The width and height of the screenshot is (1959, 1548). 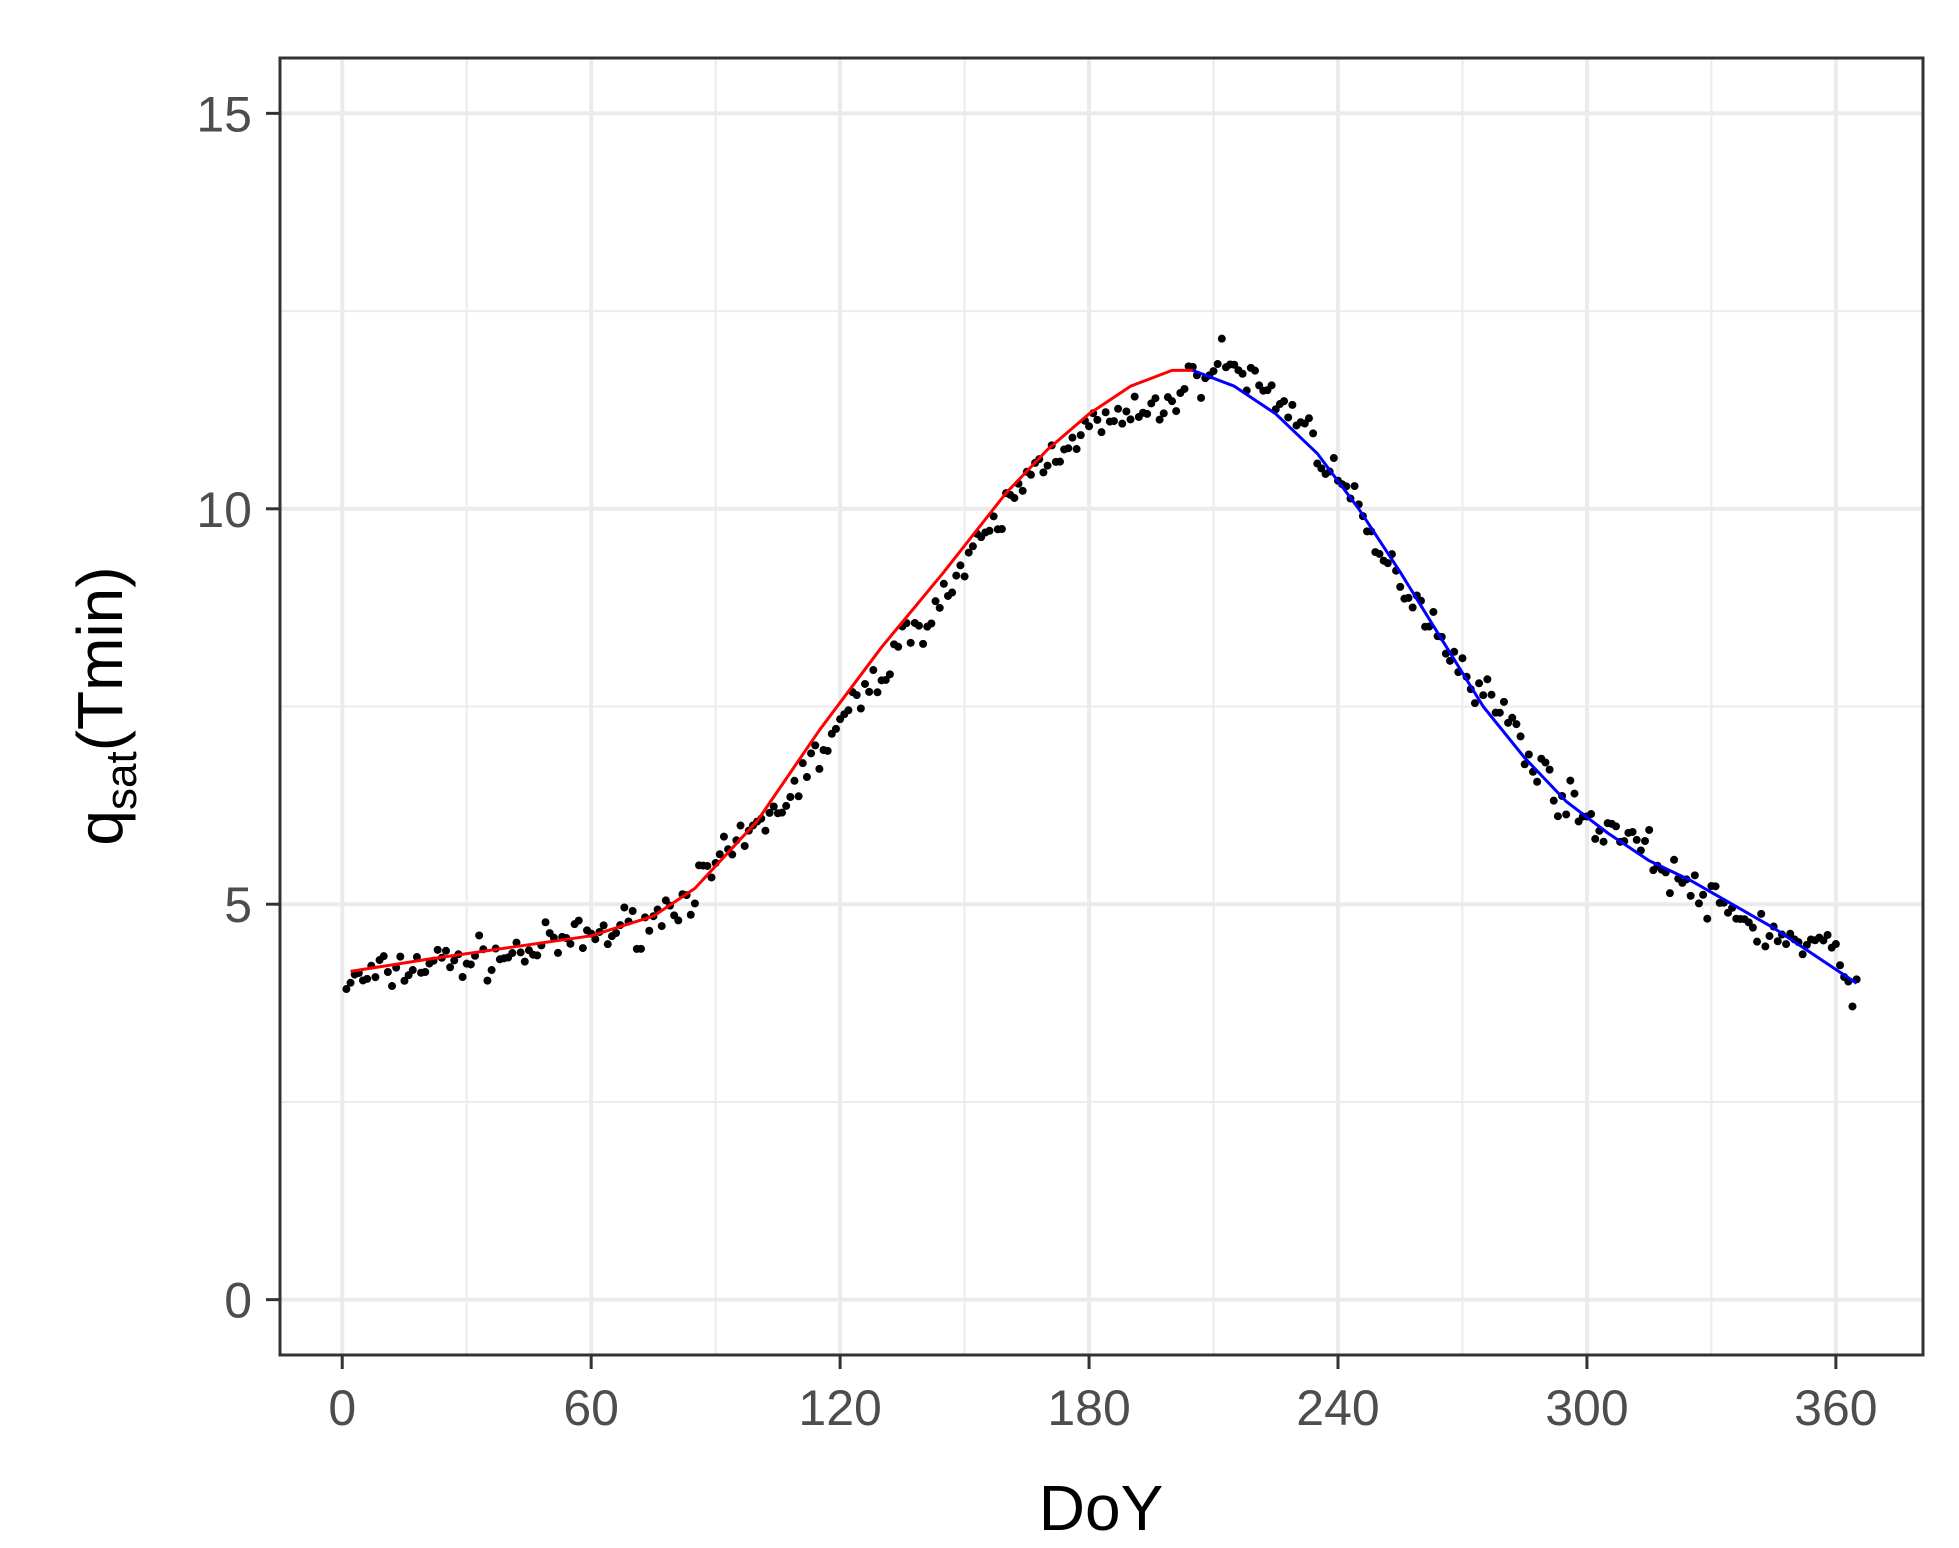 I want to click on x-axis: 0 60 120 180 240 300 360, so click(x=1103, y=1395).